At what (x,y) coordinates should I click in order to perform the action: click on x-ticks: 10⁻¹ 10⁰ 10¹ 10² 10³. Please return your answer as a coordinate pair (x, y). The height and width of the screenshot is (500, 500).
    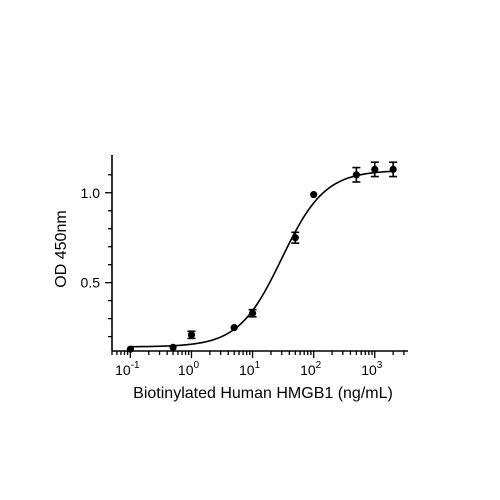
    Looking at the image, I should click on (258, 364).